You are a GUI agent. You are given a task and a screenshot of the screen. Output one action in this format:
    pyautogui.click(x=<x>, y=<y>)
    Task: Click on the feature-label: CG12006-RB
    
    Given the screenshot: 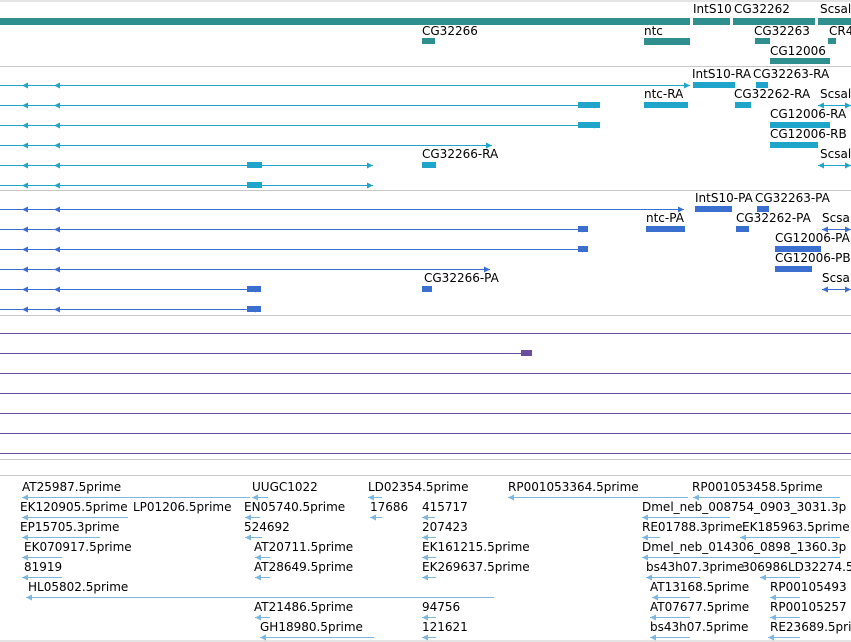 What is the action you would take?
    pyautogui.click(x=808, y=134)
    